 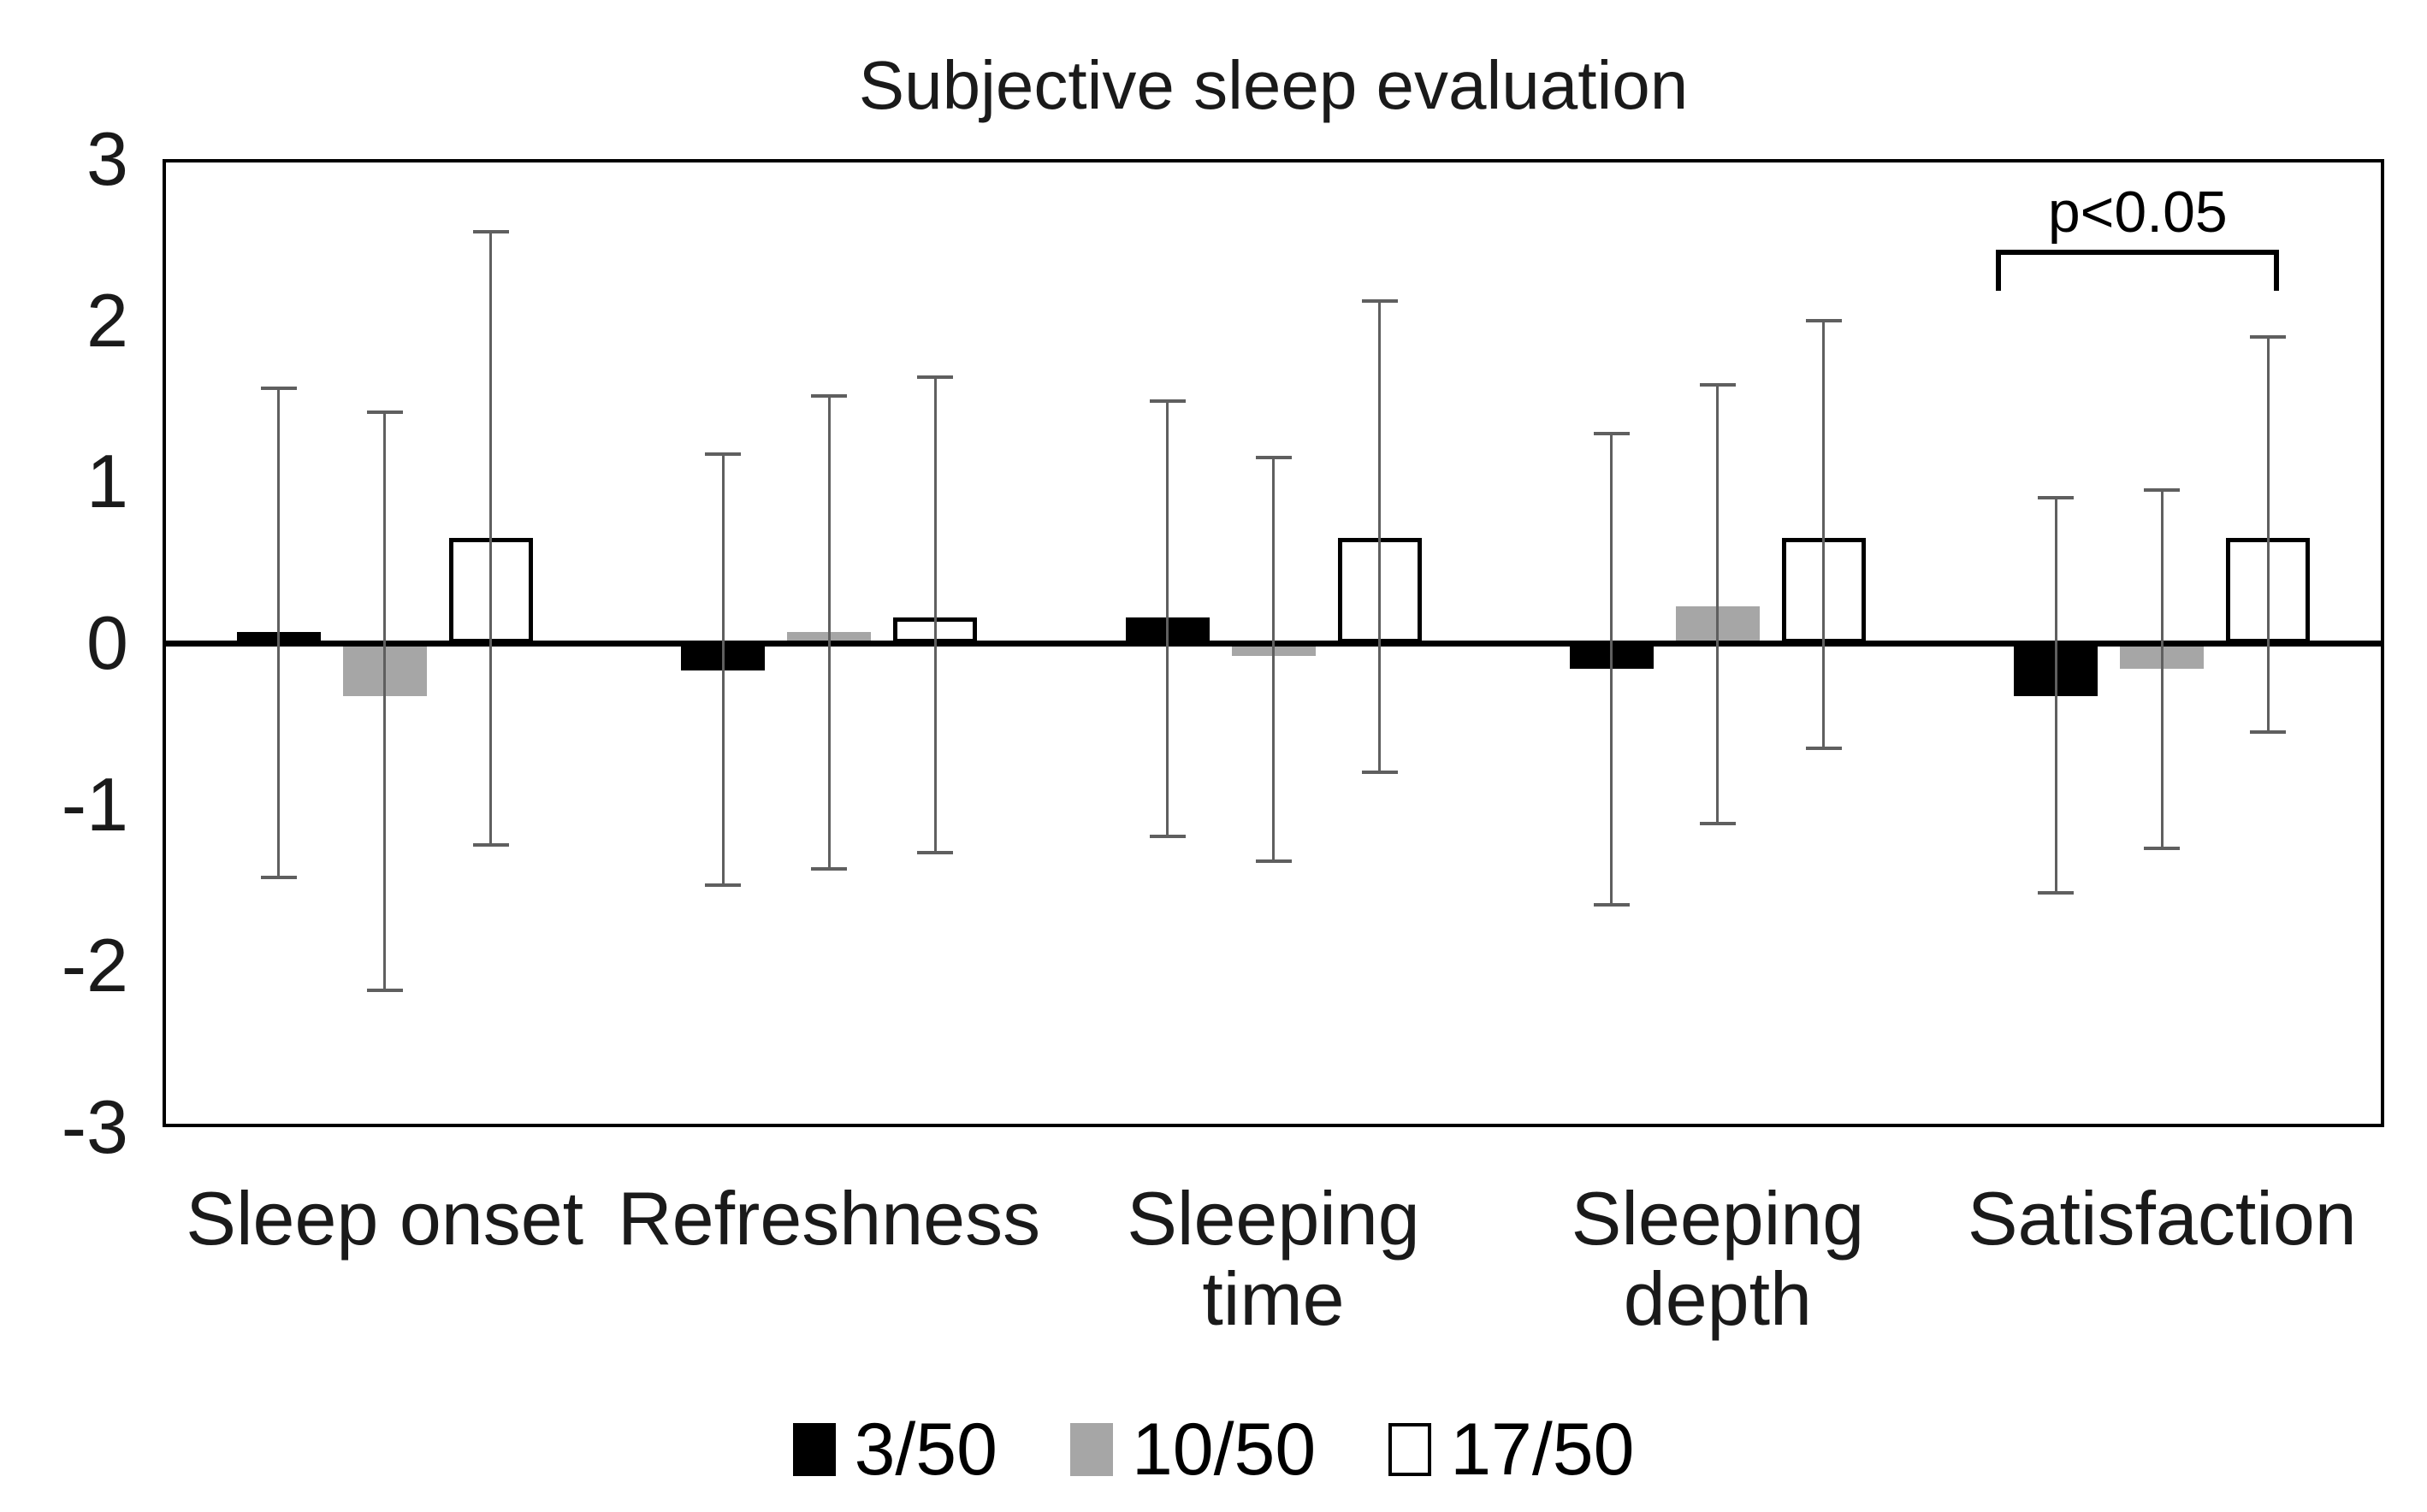 I want to click on error-bar-cap-bottom-3-50-sleep-onset, so click(x=278, y=877).